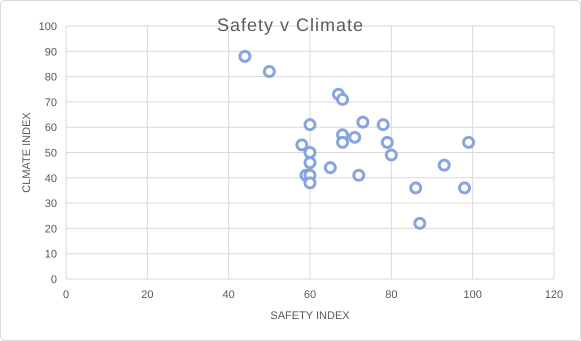 This screenshot has width=581, height=341. I want to click on x-tick-label: 60, so click(310, 295).